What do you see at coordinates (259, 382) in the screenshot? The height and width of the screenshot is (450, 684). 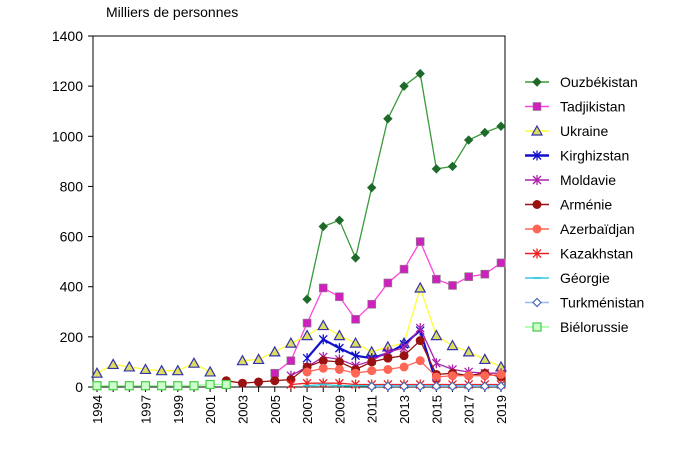 I see `point-armenie-2004` at bounding box center [259, 382].